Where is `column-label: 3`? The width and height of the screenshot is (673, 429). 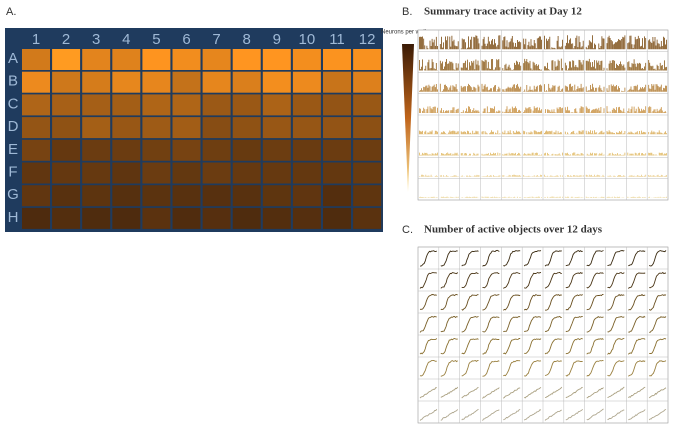 column-label: 3 is located at coordinates (96, 39).